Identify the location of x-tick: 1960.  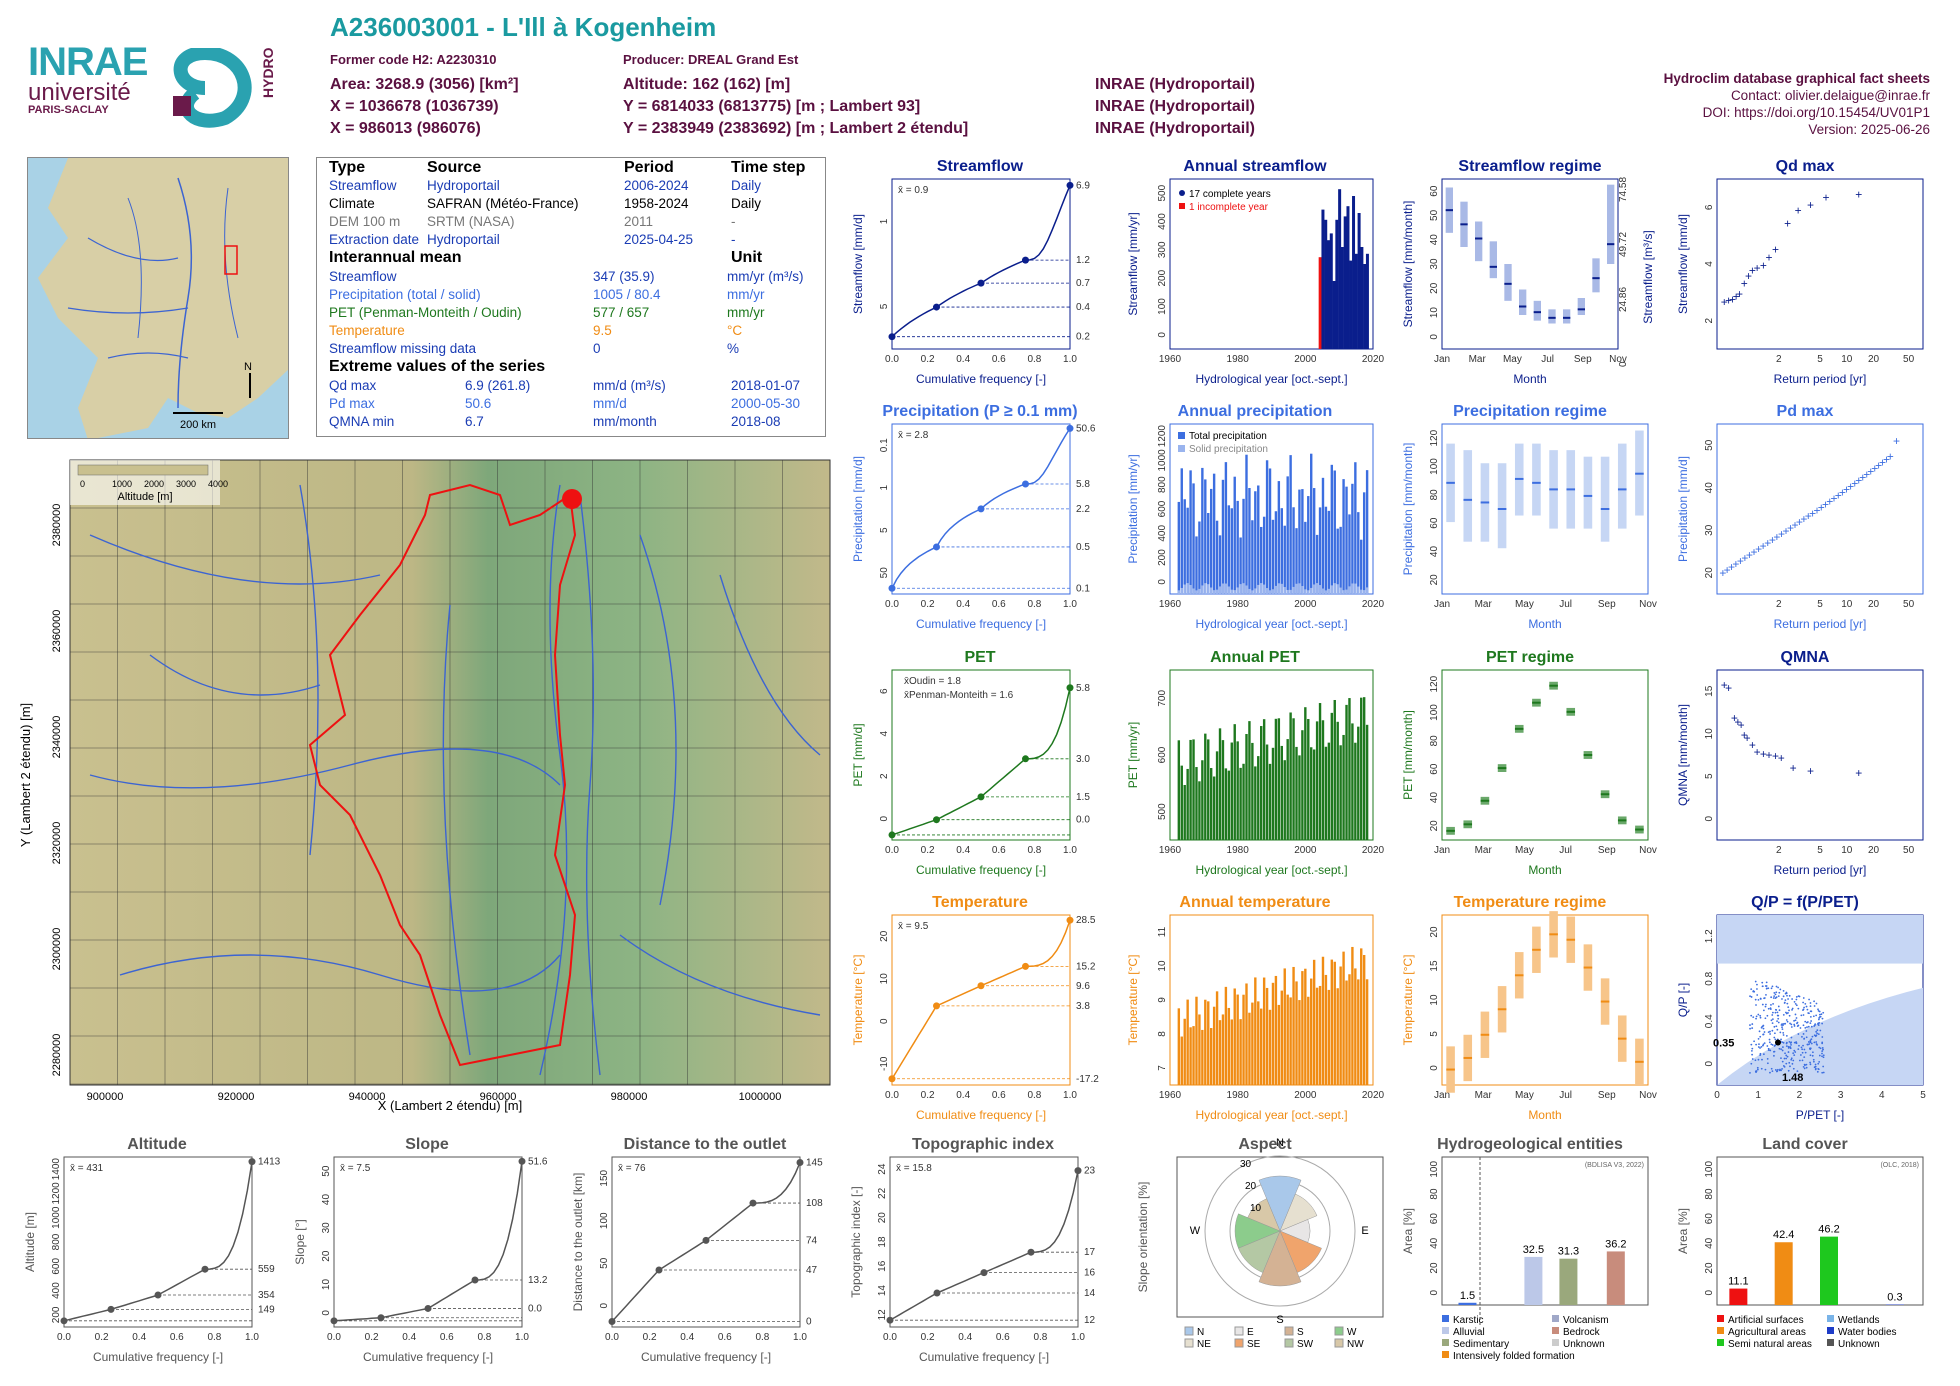
(1170, 1095).